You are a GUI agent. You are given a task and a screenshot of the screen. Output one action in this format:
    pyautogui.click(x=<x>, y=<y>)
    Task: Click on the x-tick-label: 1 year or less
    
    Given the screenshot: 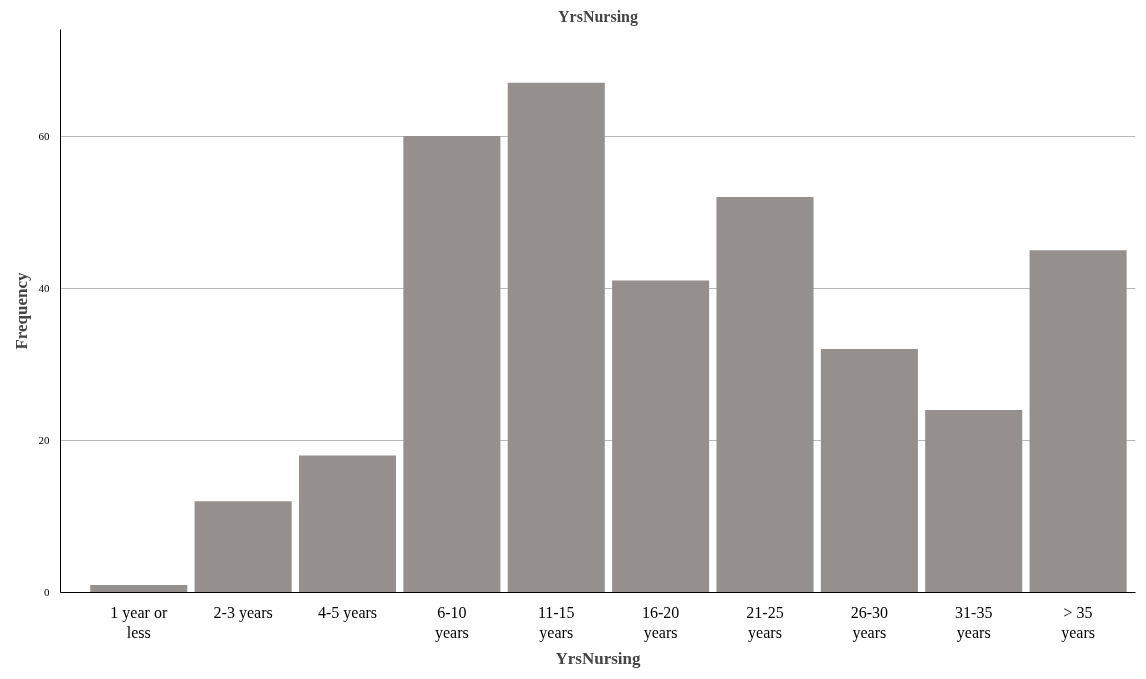 What is the action you would take?
    pyautogui.click(x=139, y=622)
    